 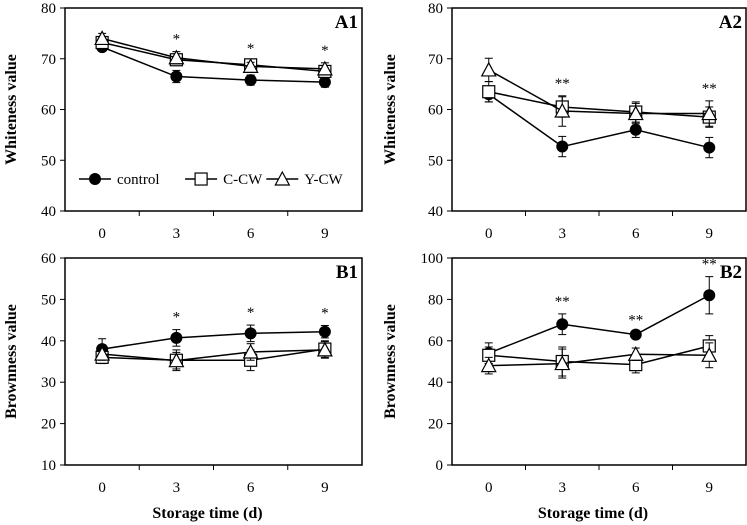 I want to click on legend: control C-CW Y-CW, so click(x=211, y=179).